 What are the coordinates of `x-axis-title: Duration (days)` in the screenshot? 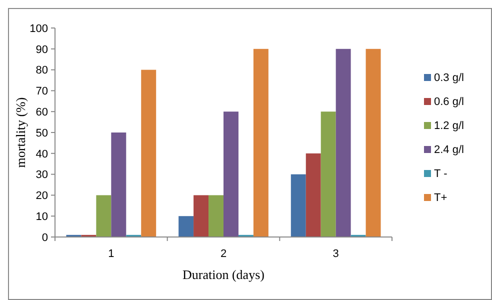 It's located at (223, 274).